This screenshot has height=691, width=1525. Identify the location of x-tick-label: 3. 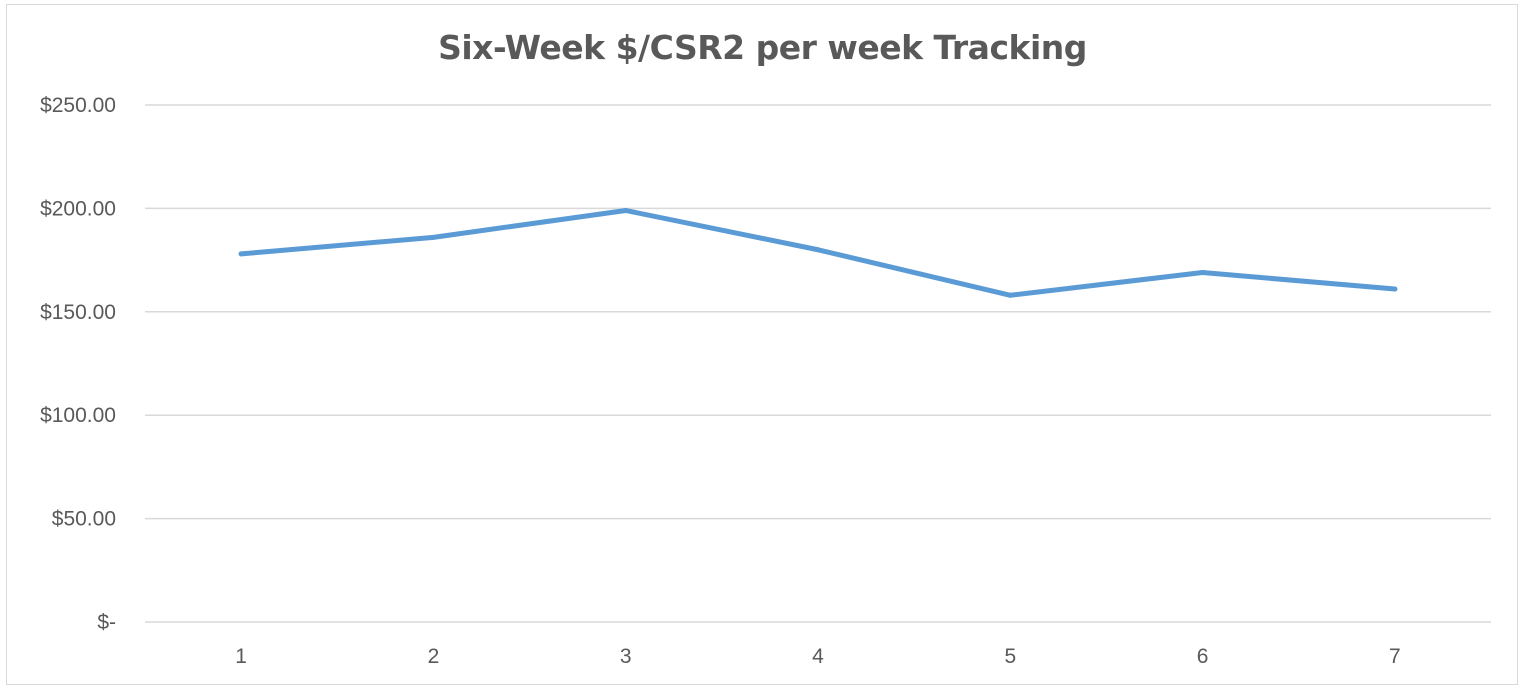
(626, 656).